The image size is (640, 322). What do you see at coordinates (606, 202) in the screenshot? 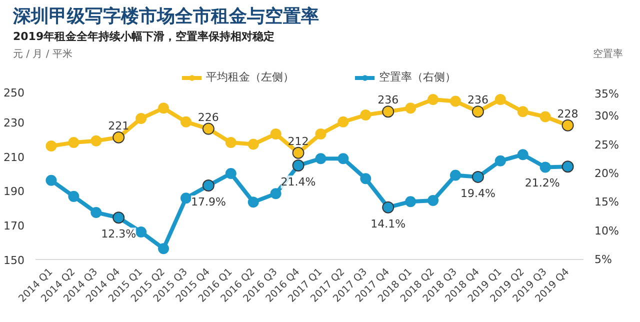
I see `y2-tick-label: 15%` at bounding box center [606, 202].